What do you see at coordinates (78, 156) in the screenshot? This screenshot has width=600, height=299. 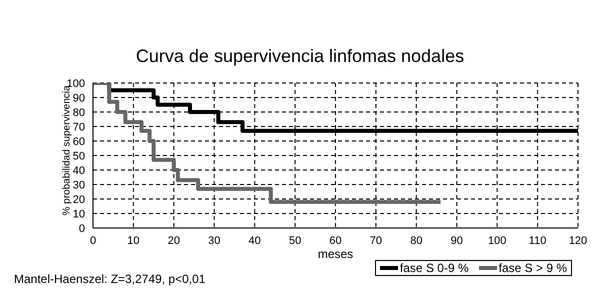 I see `y-tick-label: 50` at bounding box center [78, 156].